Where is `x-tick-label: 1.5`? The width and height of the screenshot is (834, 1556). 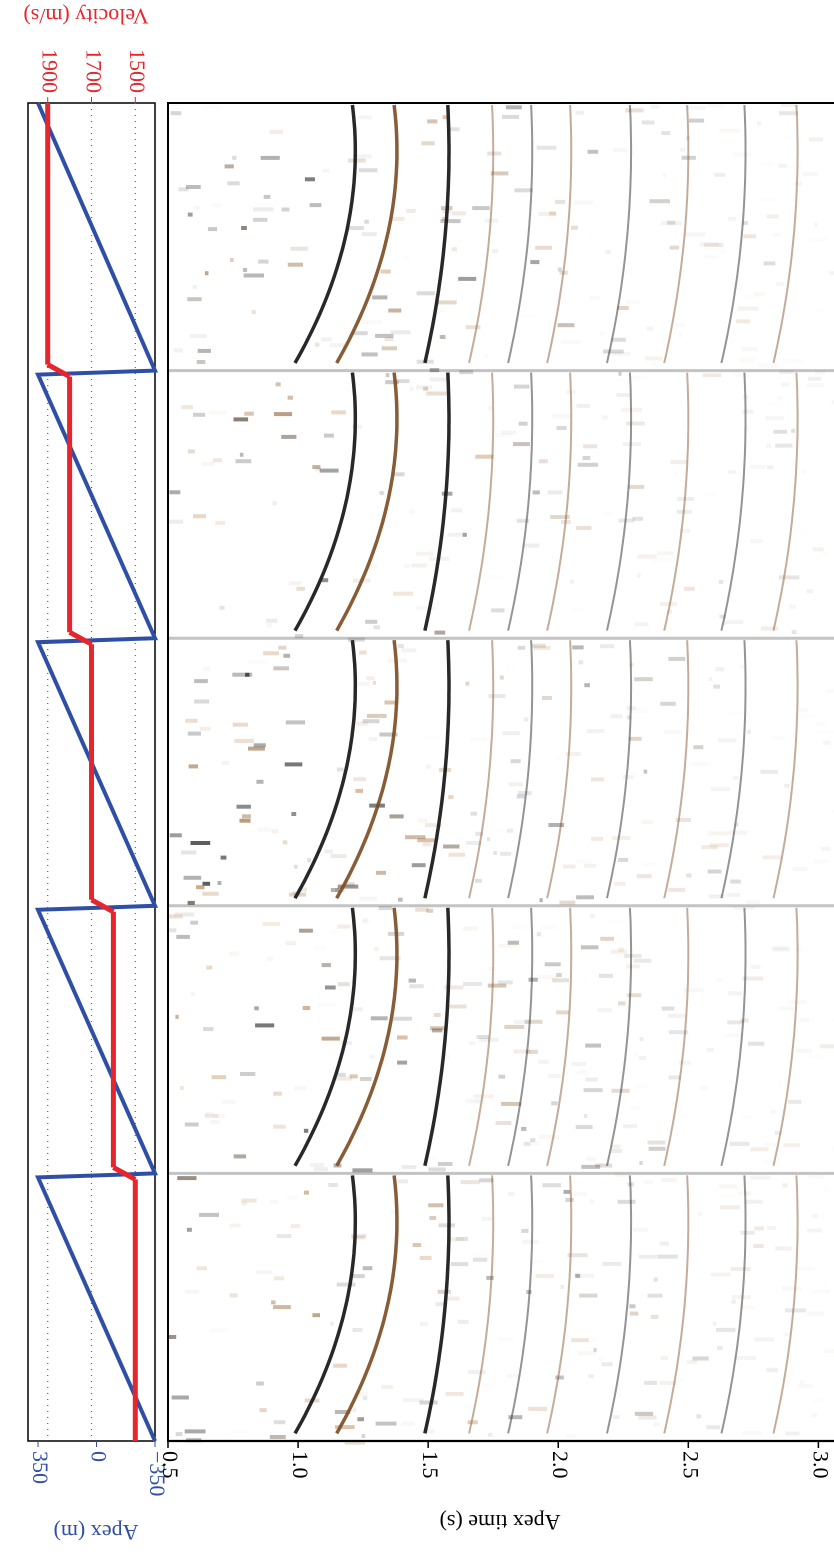 x-tick-label: 1.5 is located at coordinates (430, 1465).